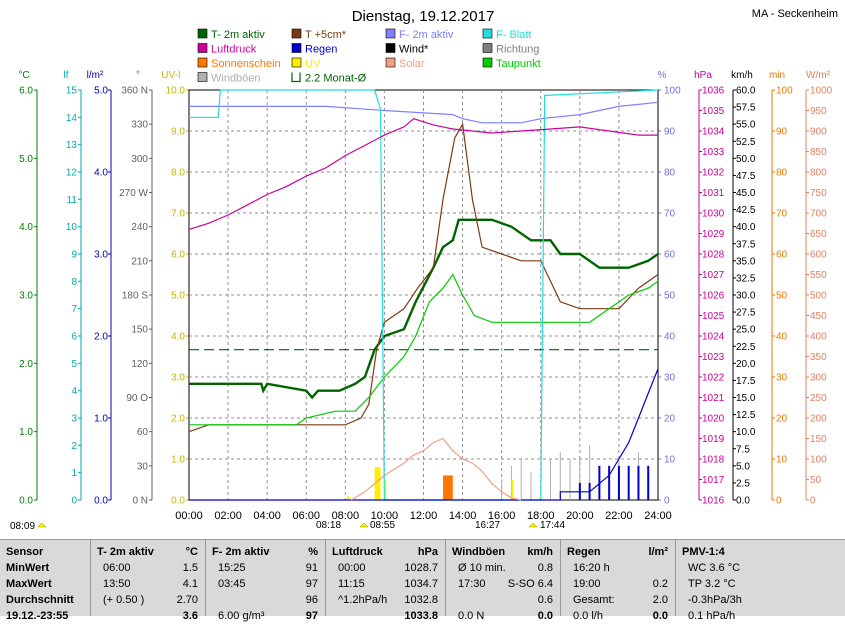 The image size is (845, 624). I want to click on druck-tick-label: 1021, so click(713, 398).